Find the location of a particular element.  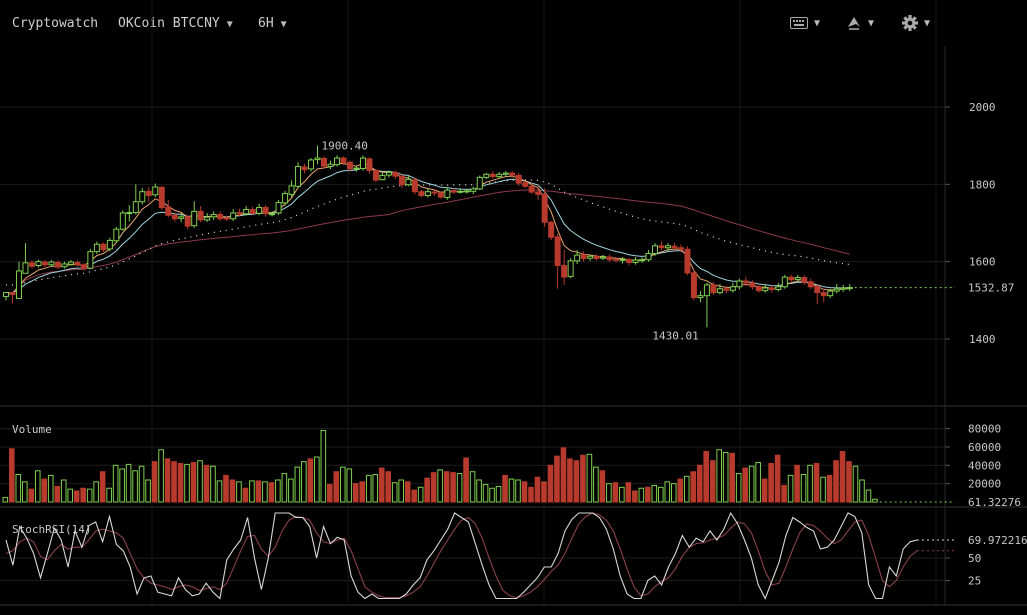

drawing-tool-icon is located at coordinates (854, 23).